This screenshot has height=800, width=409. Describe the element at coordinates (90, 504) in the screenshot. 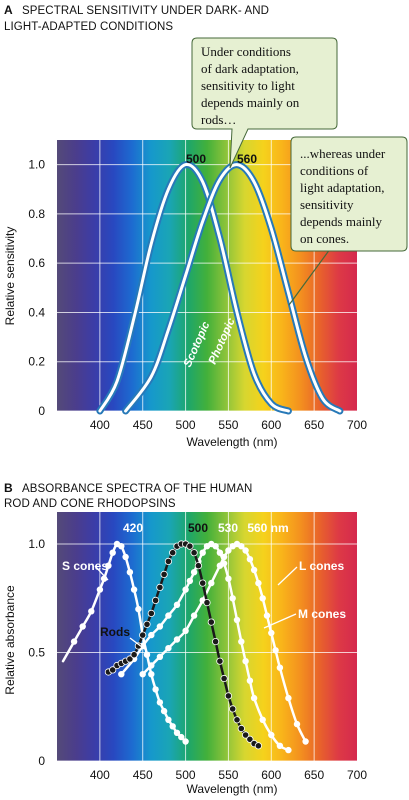

I see `panel-b-title-line2: ROD AND CONE RHODOPSINS` at that location.